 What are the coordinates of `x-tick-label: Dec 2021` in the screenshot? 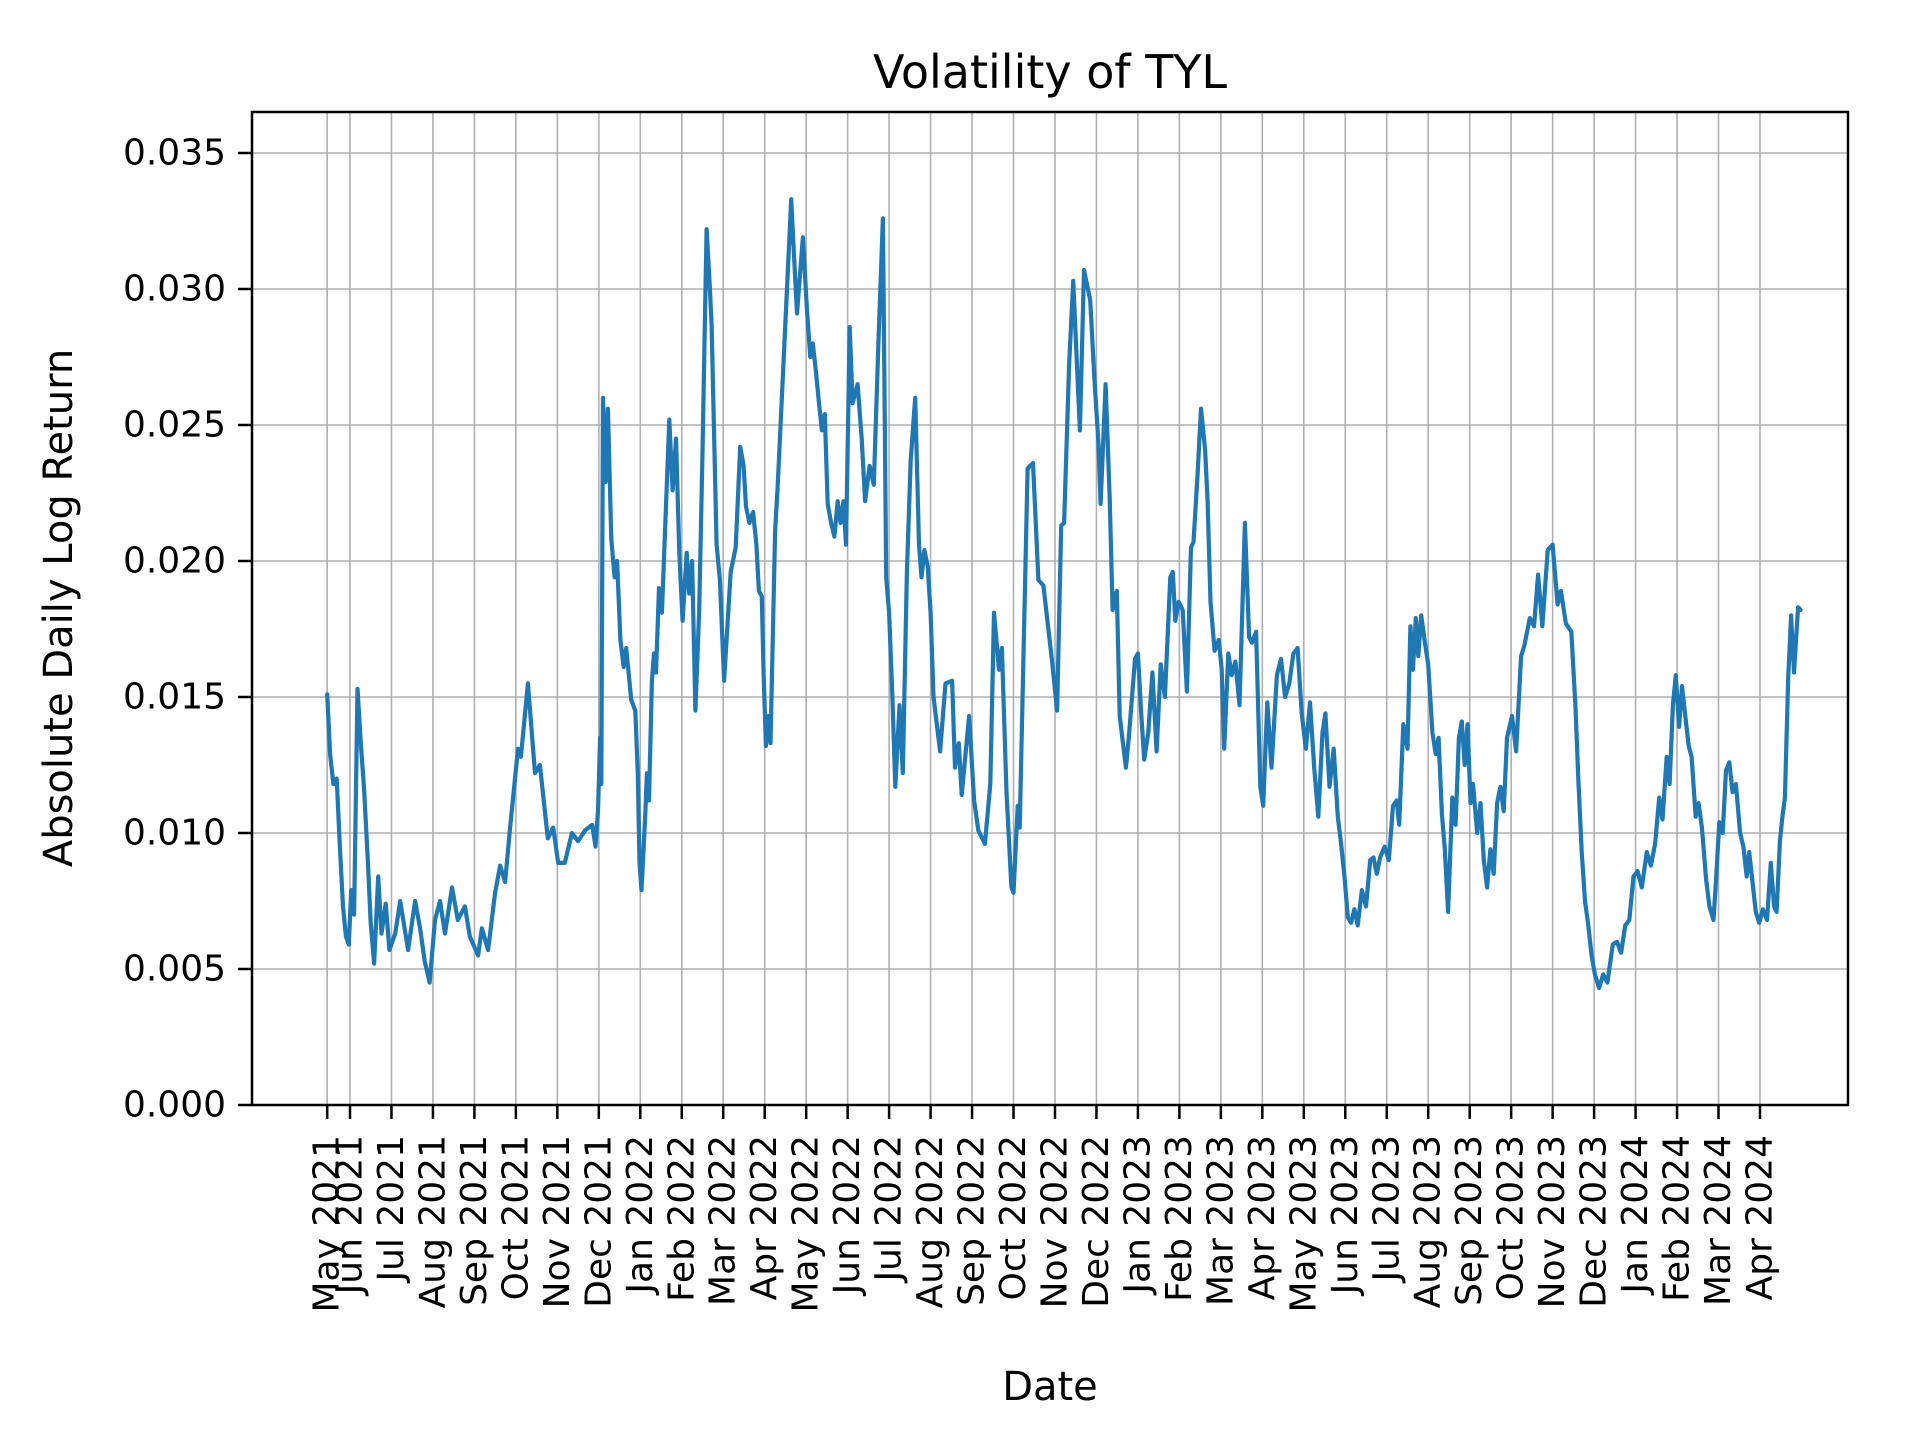 It's located at (598, 1221).